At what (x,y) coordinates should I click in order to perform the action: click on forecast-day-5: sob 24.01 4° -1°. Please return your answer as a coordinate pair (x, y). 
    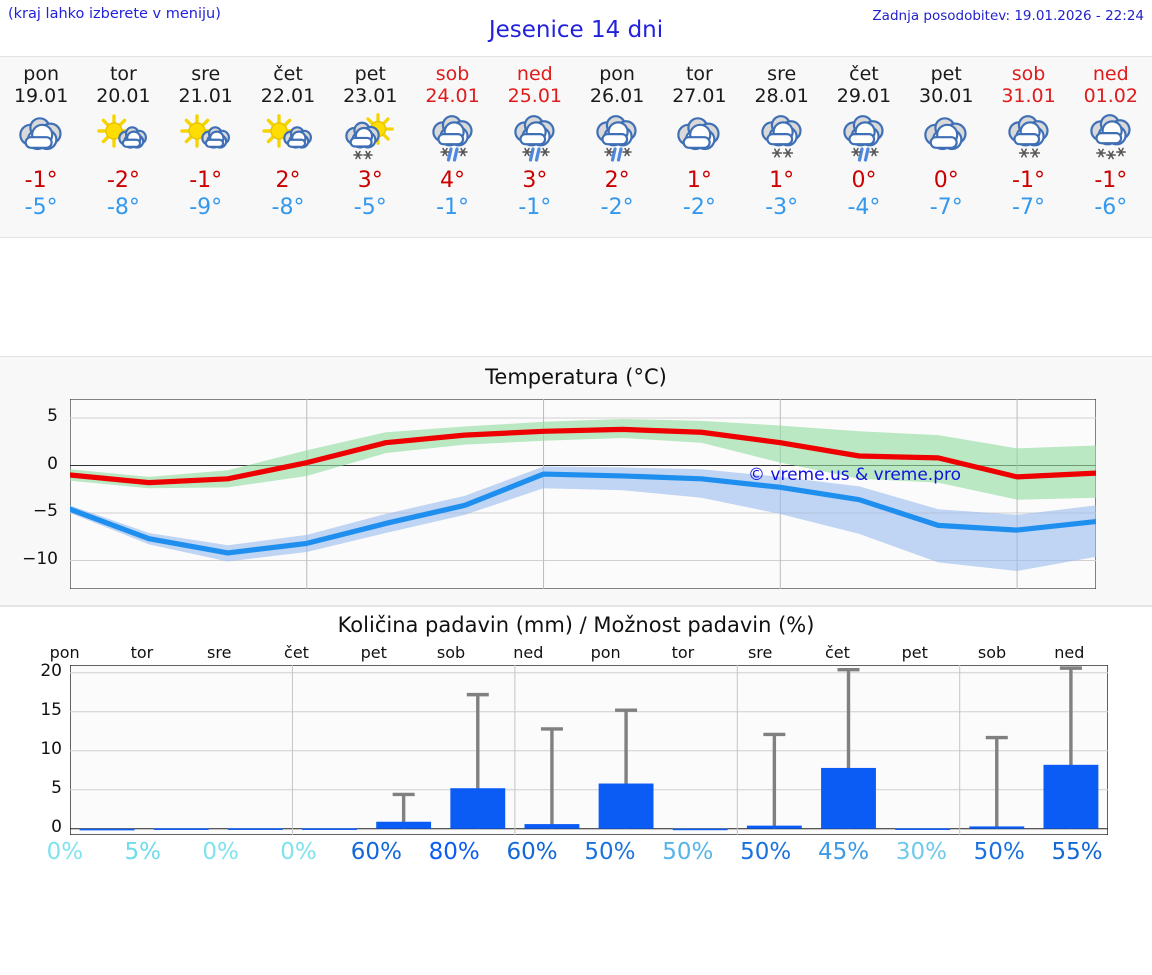
    Looking at the image, I should click on (452, 147).